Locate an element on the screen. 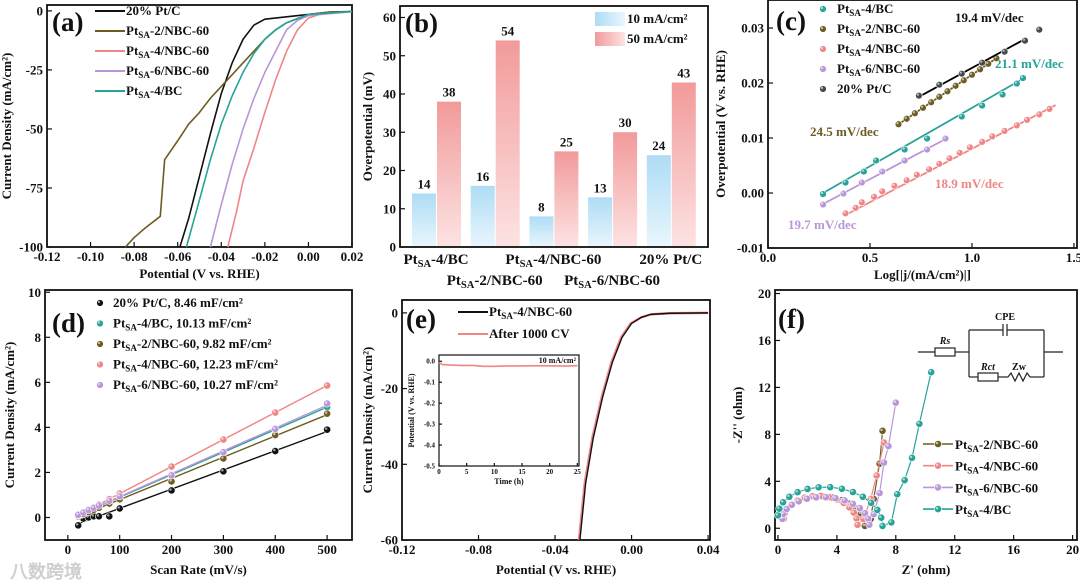 This screenshot has height=581, width=1080. legend-label: 50 mA/cm² is located at coordinates (657, 38).